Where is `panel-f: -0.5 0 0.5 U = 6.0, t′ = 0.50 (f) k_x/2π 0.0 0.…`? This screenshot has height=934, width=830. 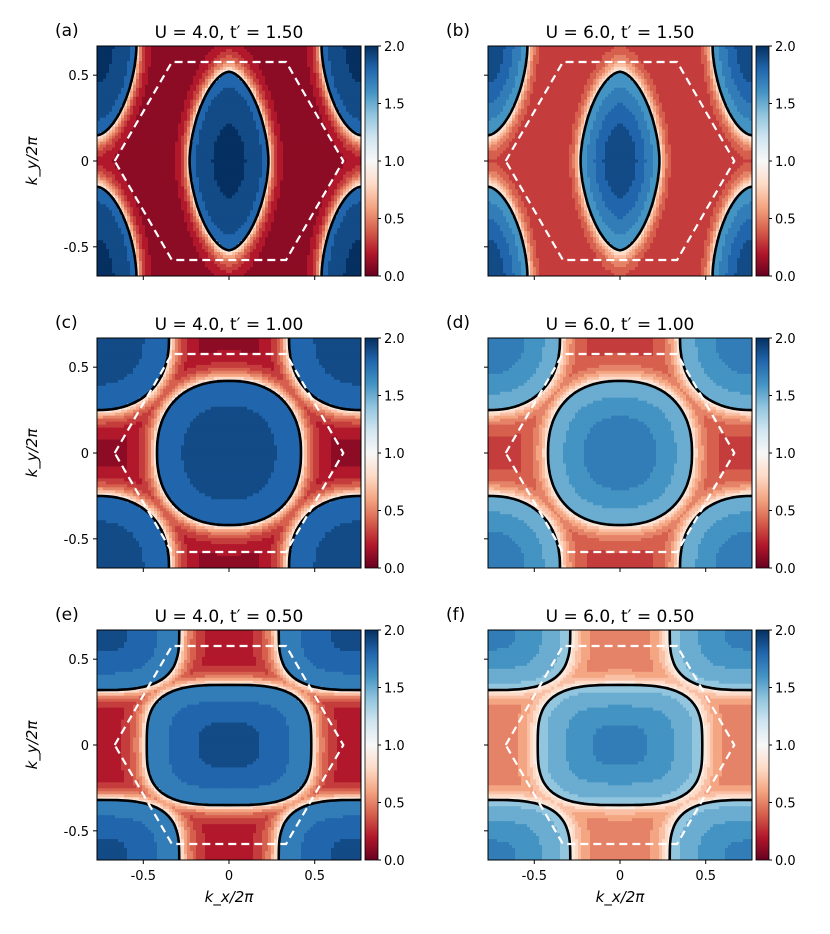 panel-f: -0.5 0 0.5 U = 6.0, t′ = 0.50 (f) k_x/2π 0.0 0.… is located at coordinates (621, 756).